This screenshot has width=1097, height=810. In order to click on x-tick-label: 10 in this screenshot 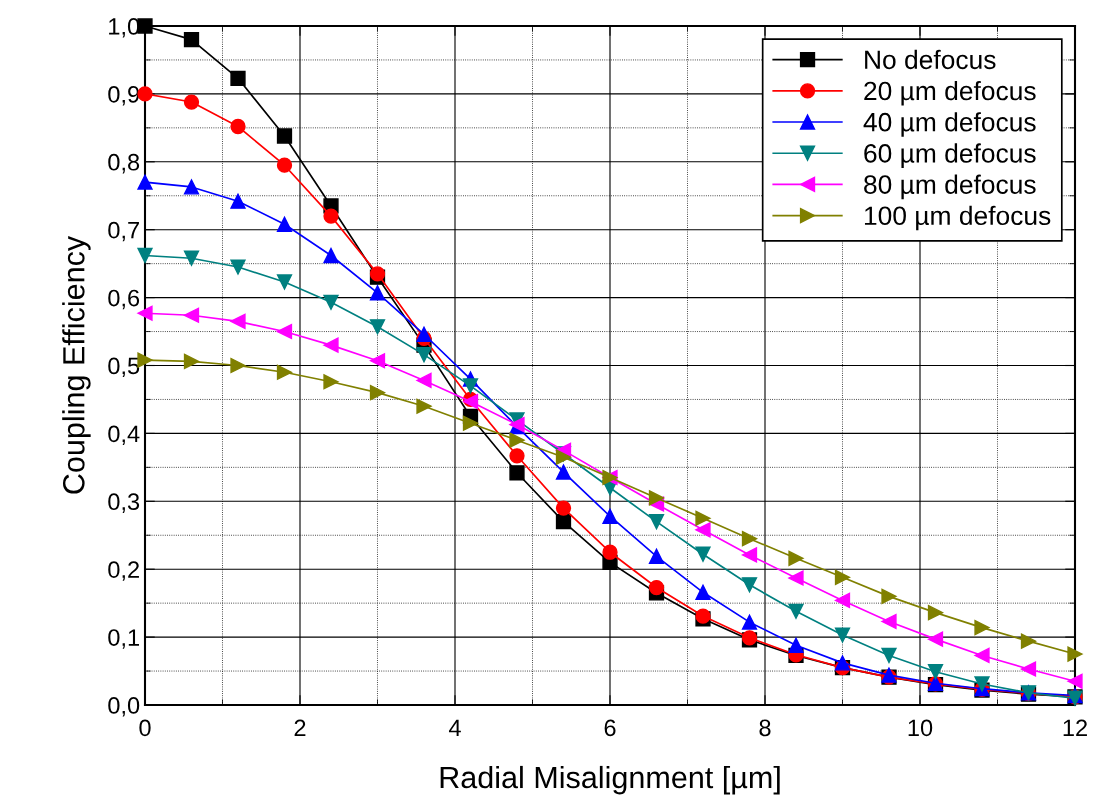, I will do `click(920, 728)`.